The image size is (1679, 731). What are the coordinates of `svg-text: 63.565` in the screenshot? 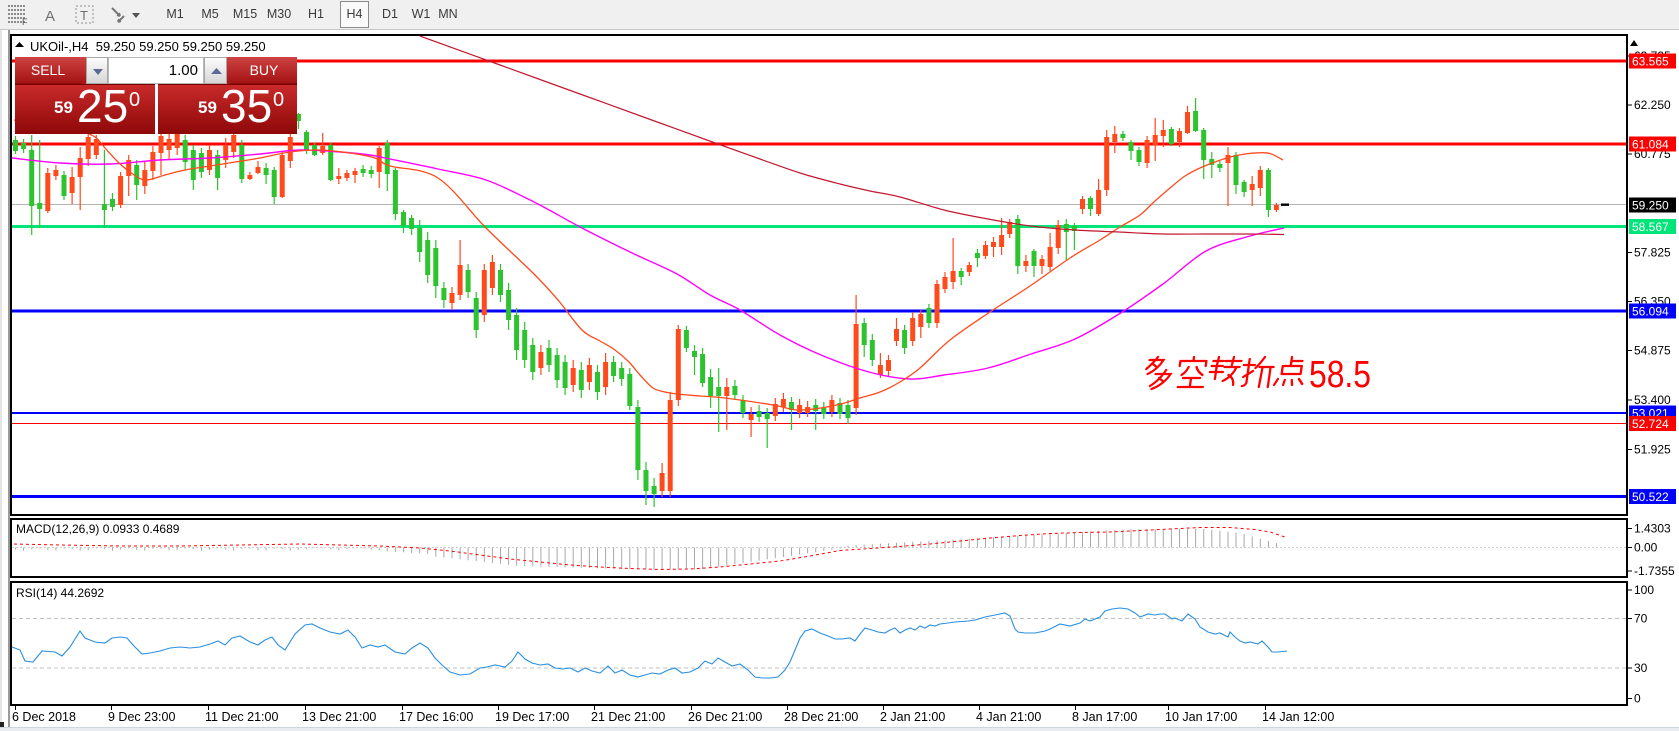 It's located at (1650, 62).